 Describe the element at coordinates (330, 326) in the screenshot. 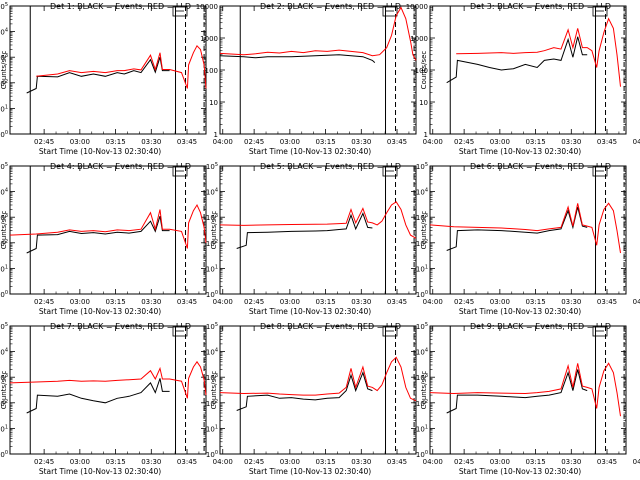

I see `chart-title: Det 8: BLACK = Events, RED = LLD` at that location.